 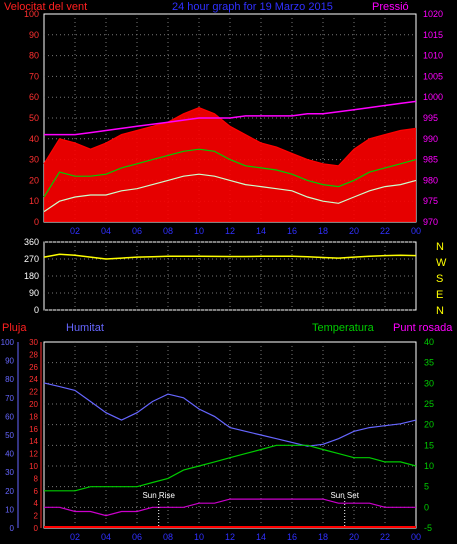 What do you see at coordinates (33, 354) in the screenshot?
I see `y-tick-label: 28` at bounding box center [33, 354].